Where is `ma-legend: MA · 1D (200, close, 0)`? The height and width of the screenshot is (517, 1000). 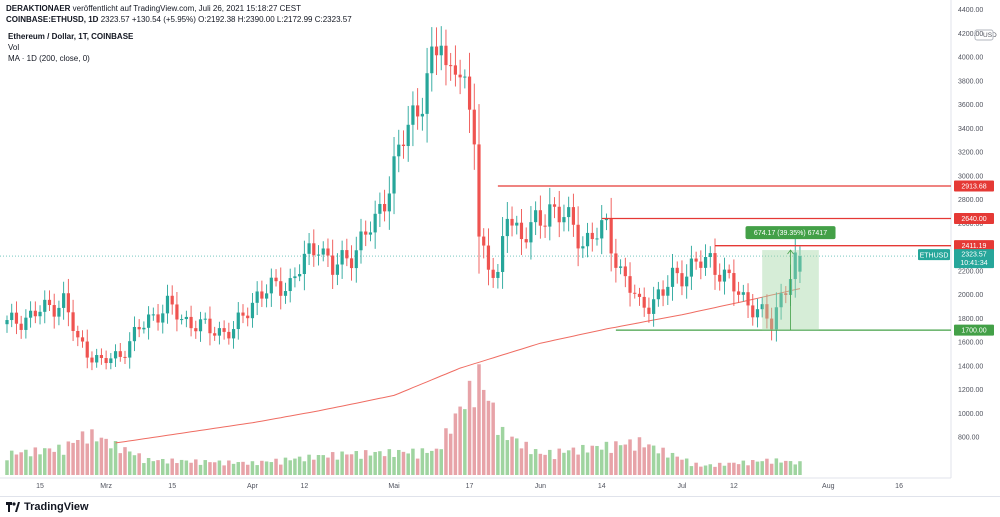 ma-legend: MA · 1D (200, close, 0) is located at coordinates (49, 58).